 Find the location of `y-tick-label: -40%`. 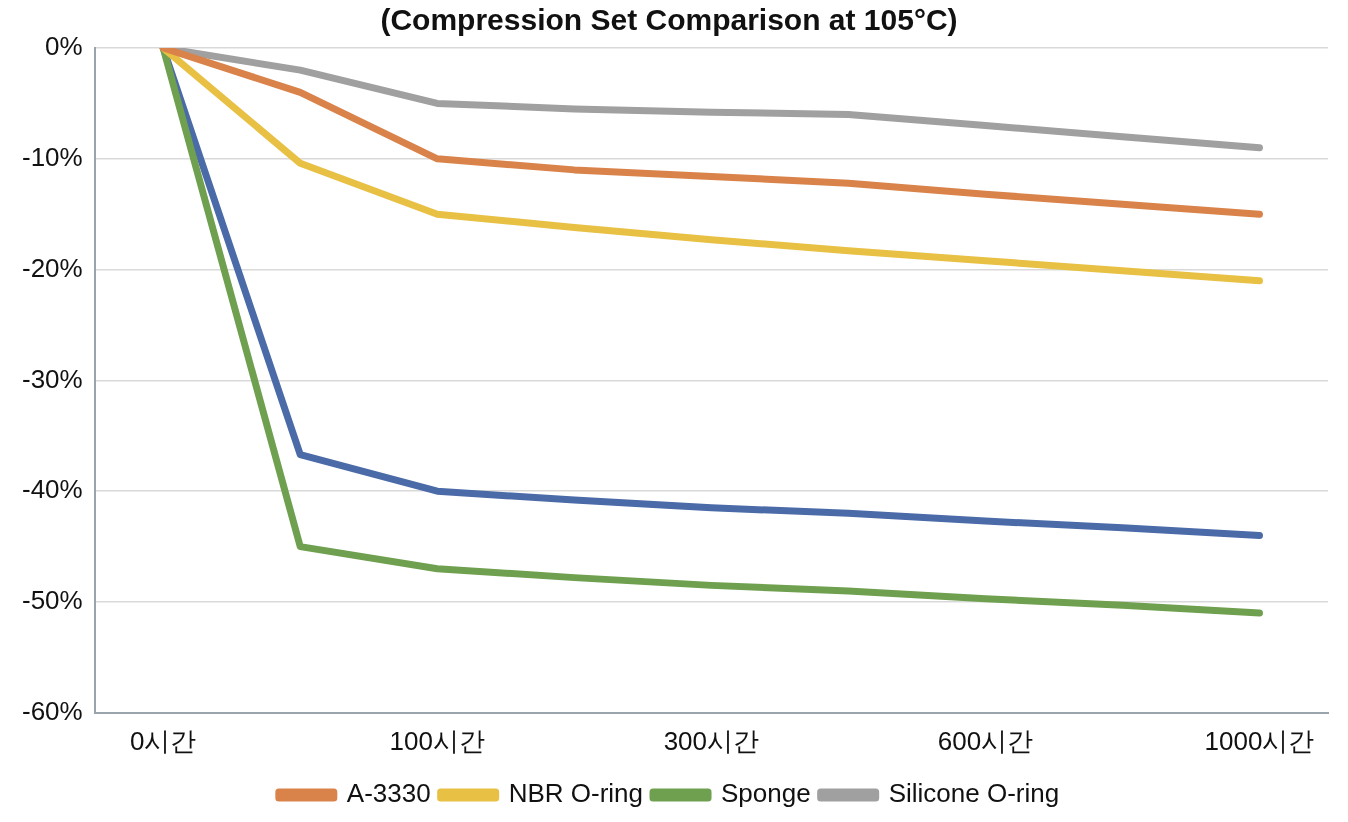

y-tick-label: -40% is located at coordinates (52, 489).